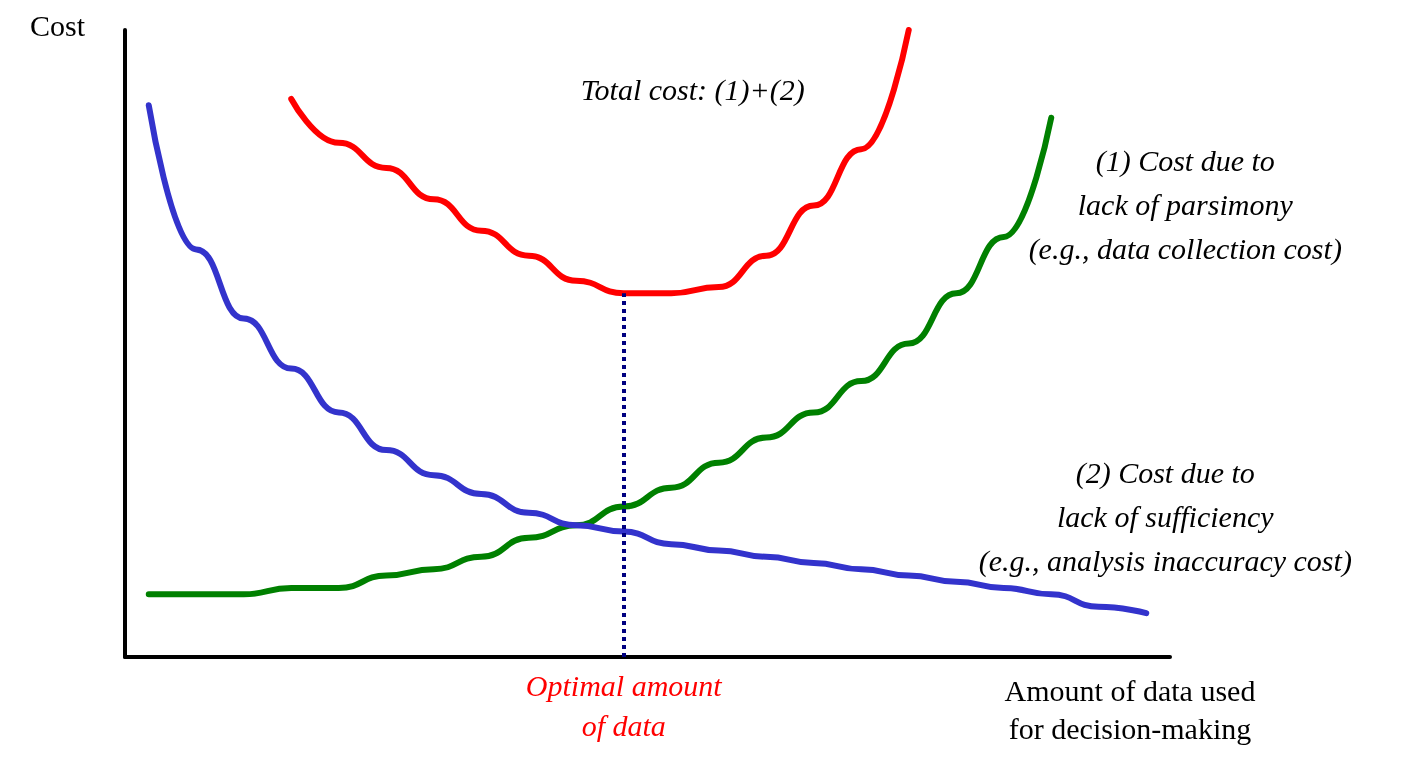 The width and height of the screenshot is (1405, 758). What do you see at coordinates (692, 89) in the screenshot?
I see `text: Total cost: (1)+(2)` at bounding box center [692, 89].